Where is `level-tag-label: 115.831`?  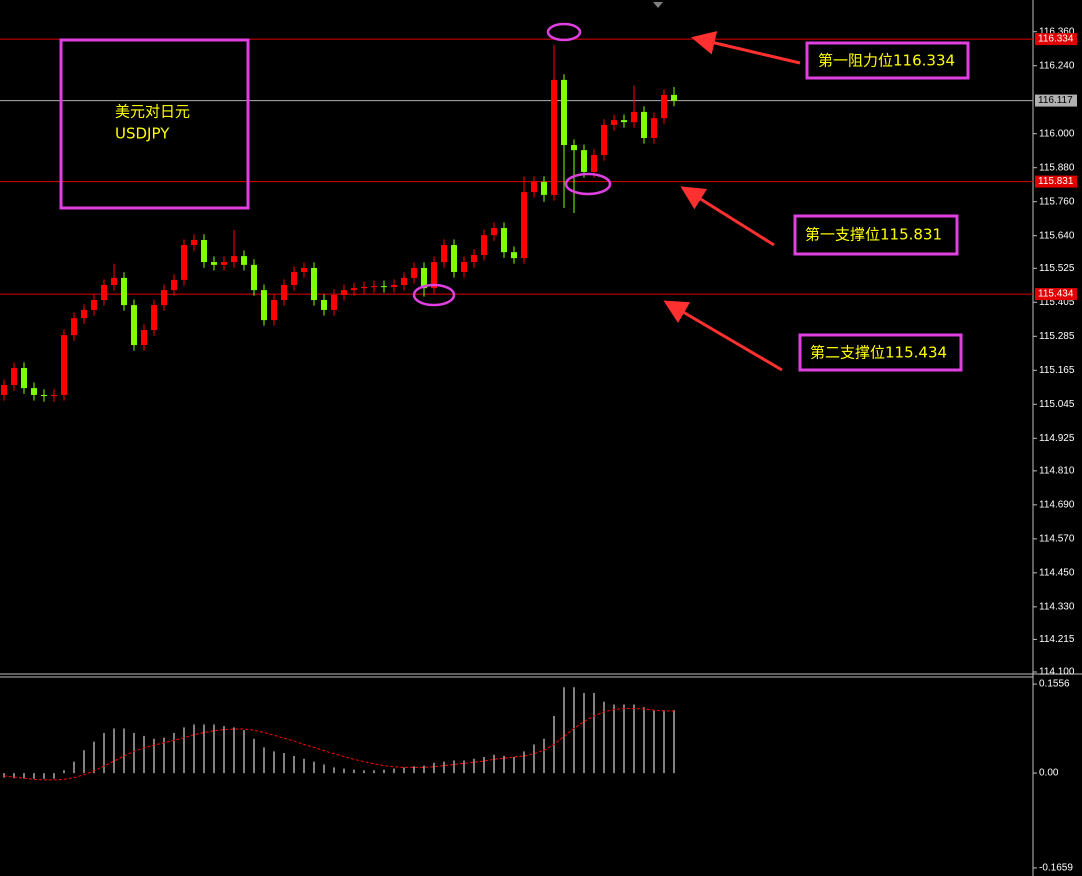 level-tag-label: 115.831 is located at coordinates (1056, 181).